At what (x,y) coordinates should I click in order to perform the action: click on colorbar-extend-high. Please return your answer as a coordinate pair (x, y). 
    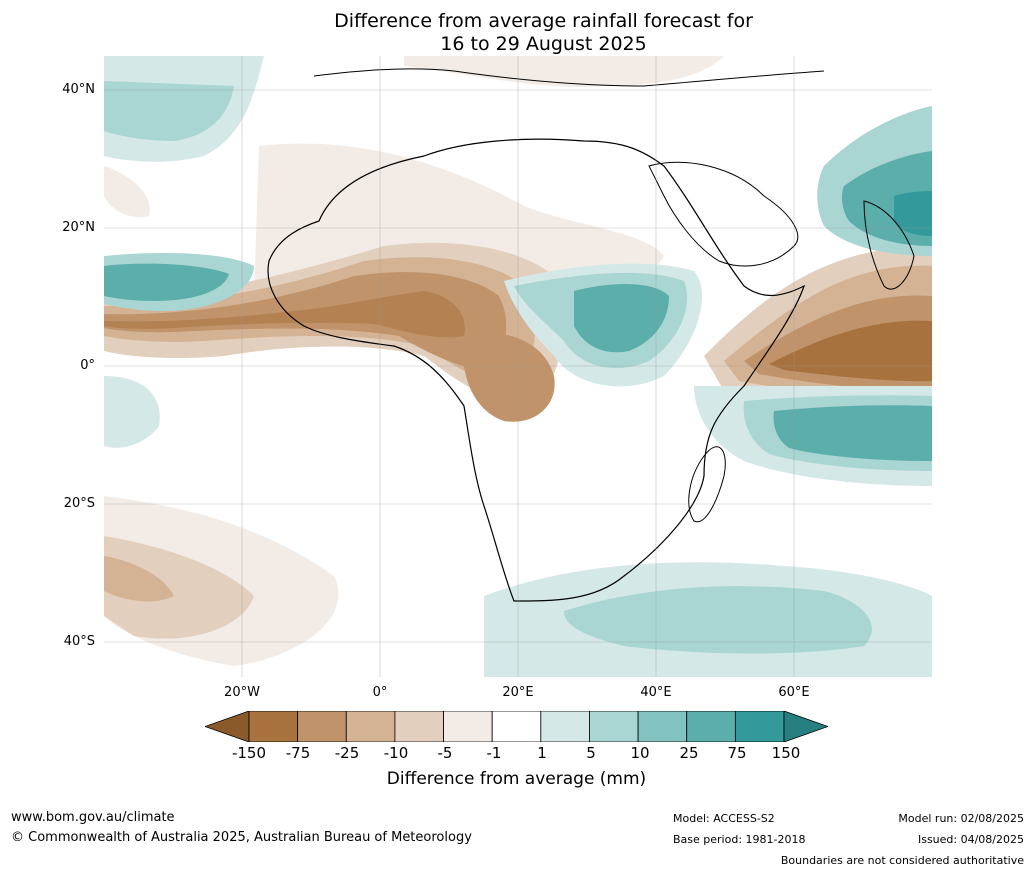
    Looking at the image, I should click on (805, 726).